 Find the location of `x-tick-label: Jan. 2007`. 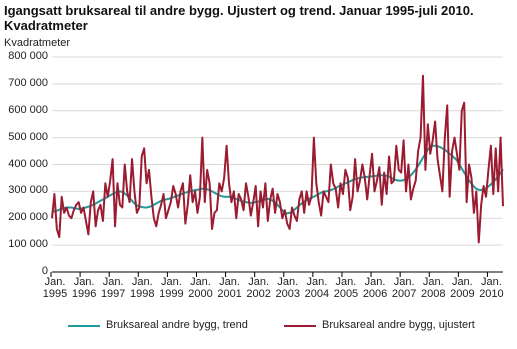

x-tick-label: Jan. 2007 is located at coordinates (404, 288).